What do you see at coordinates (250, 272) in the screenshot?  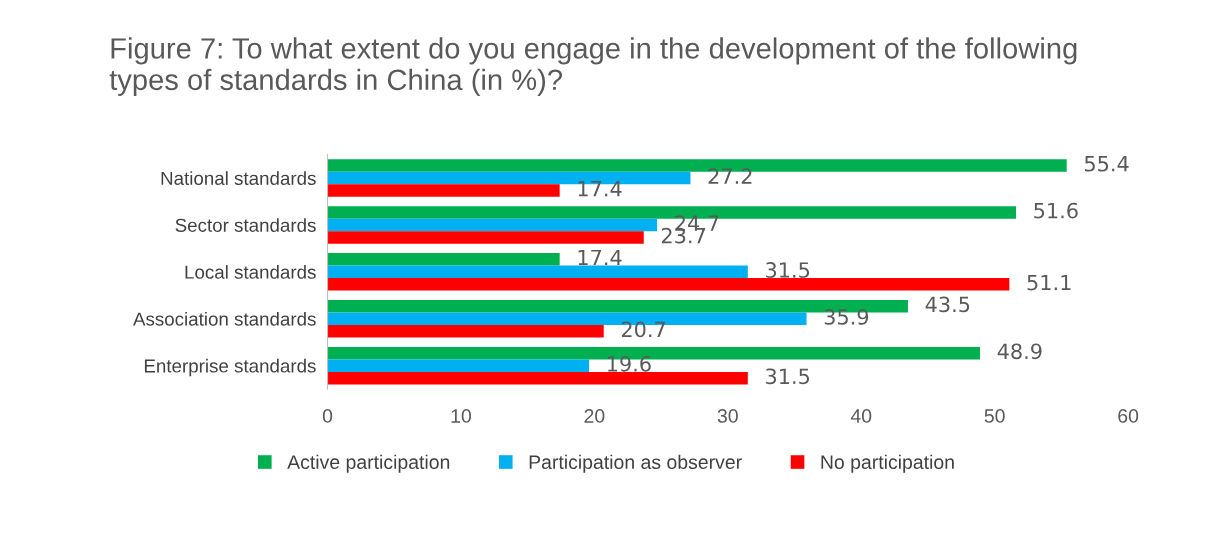 I see `y-tick-label: Local standards` at bounding box center [250, 272].